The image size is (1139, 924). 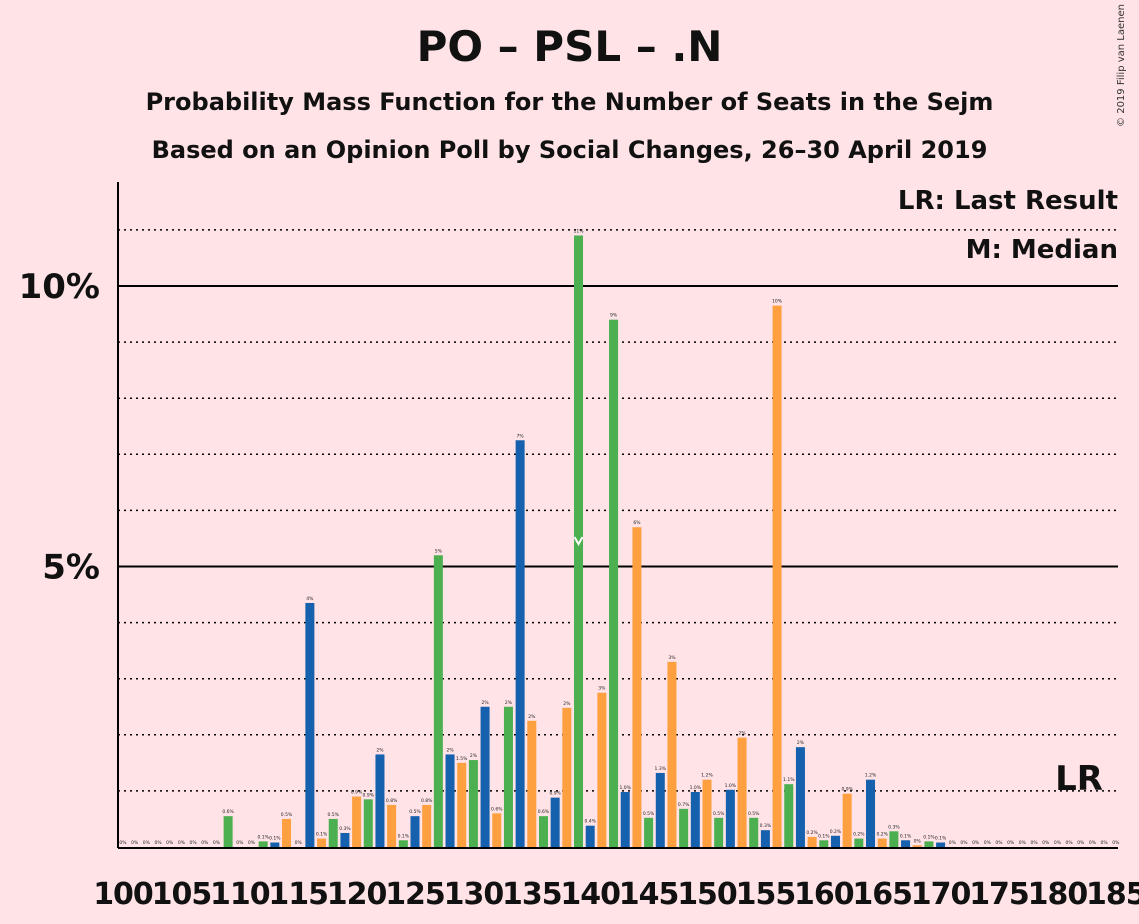 I want to click on bar-label-seat-136: 0.6%, so click(x=544, y=812).